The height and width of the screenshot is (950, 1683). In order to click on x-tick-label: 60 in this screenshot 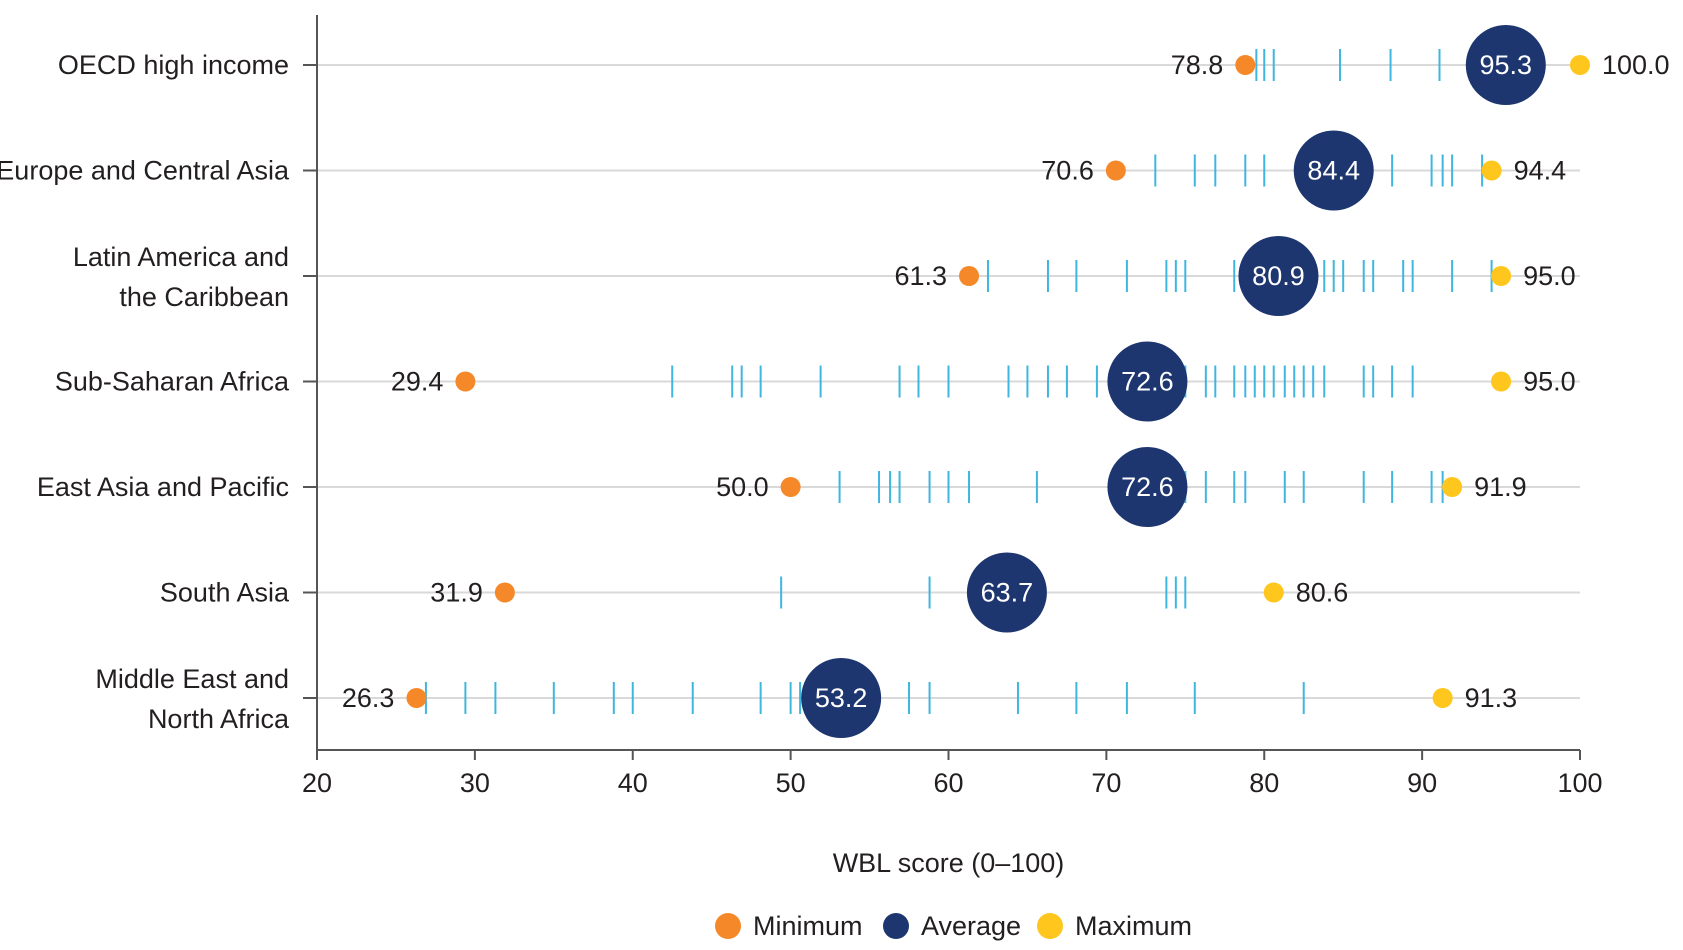, I will do `click(948, 783)`.